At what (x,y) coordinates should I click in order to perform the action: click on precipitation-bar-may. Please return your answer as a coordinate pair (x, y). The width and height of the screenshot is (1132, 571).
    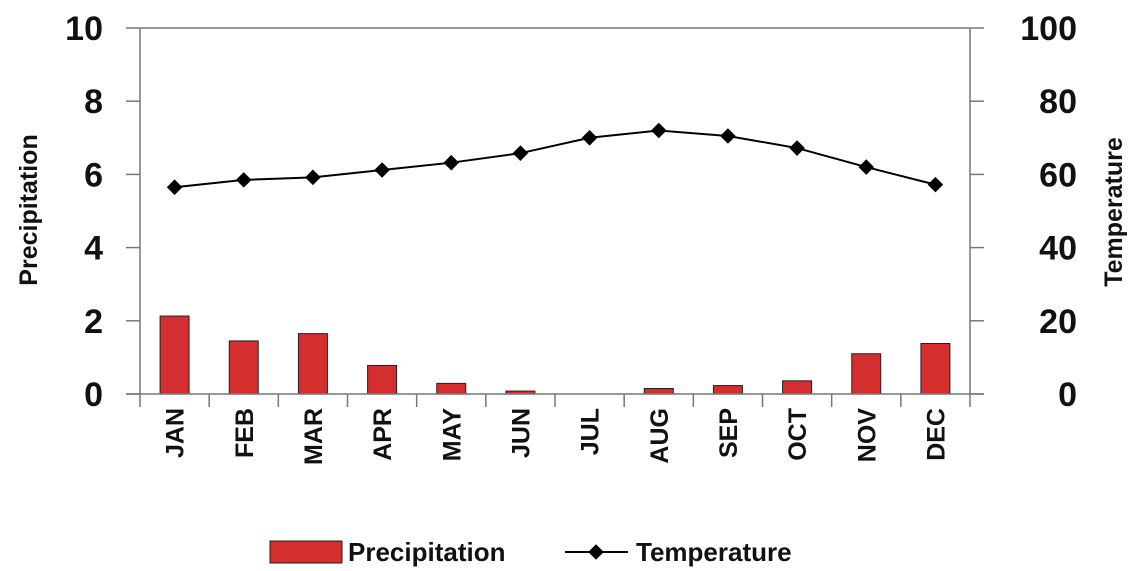
    Looking at the image, I should click on (451, 388).